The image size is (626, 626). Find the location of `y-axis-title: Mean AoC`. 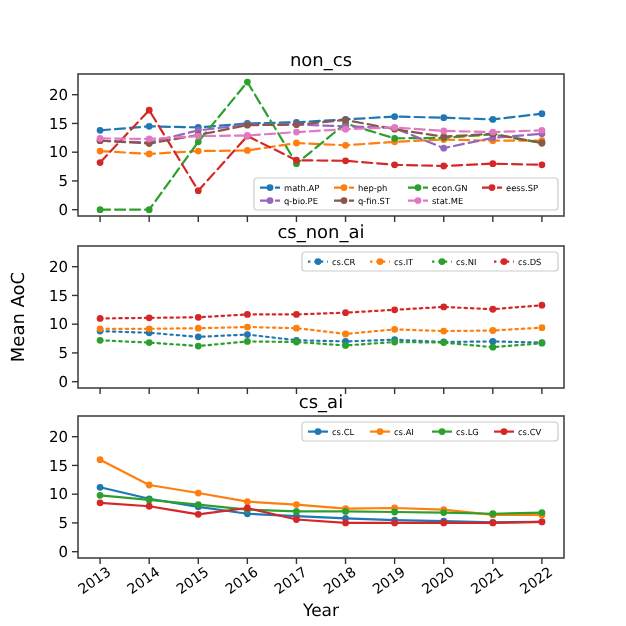

y-axis-title: Mean AoC is located at coordinates (20, 317).